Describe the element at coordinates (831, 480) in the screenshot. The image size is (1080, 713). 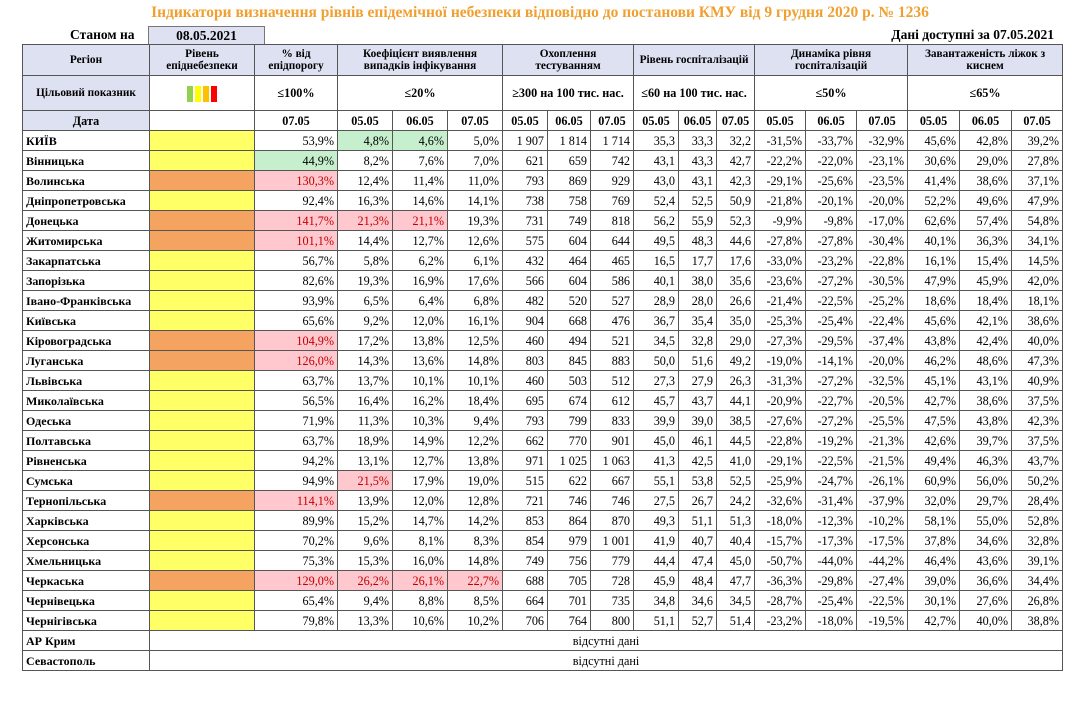
I see `dynamics-cell: -24,7%` at that location.